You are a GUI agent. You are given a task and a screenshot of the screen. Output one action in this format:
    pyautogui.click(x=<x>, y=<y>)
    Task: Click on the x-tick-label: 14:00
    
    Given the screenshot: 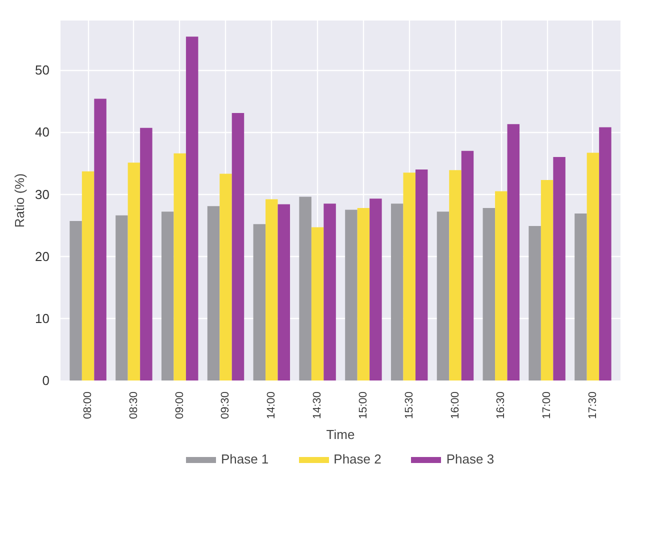 What is the action you would take?
    pyautogui.click(x=272, y=405)
    